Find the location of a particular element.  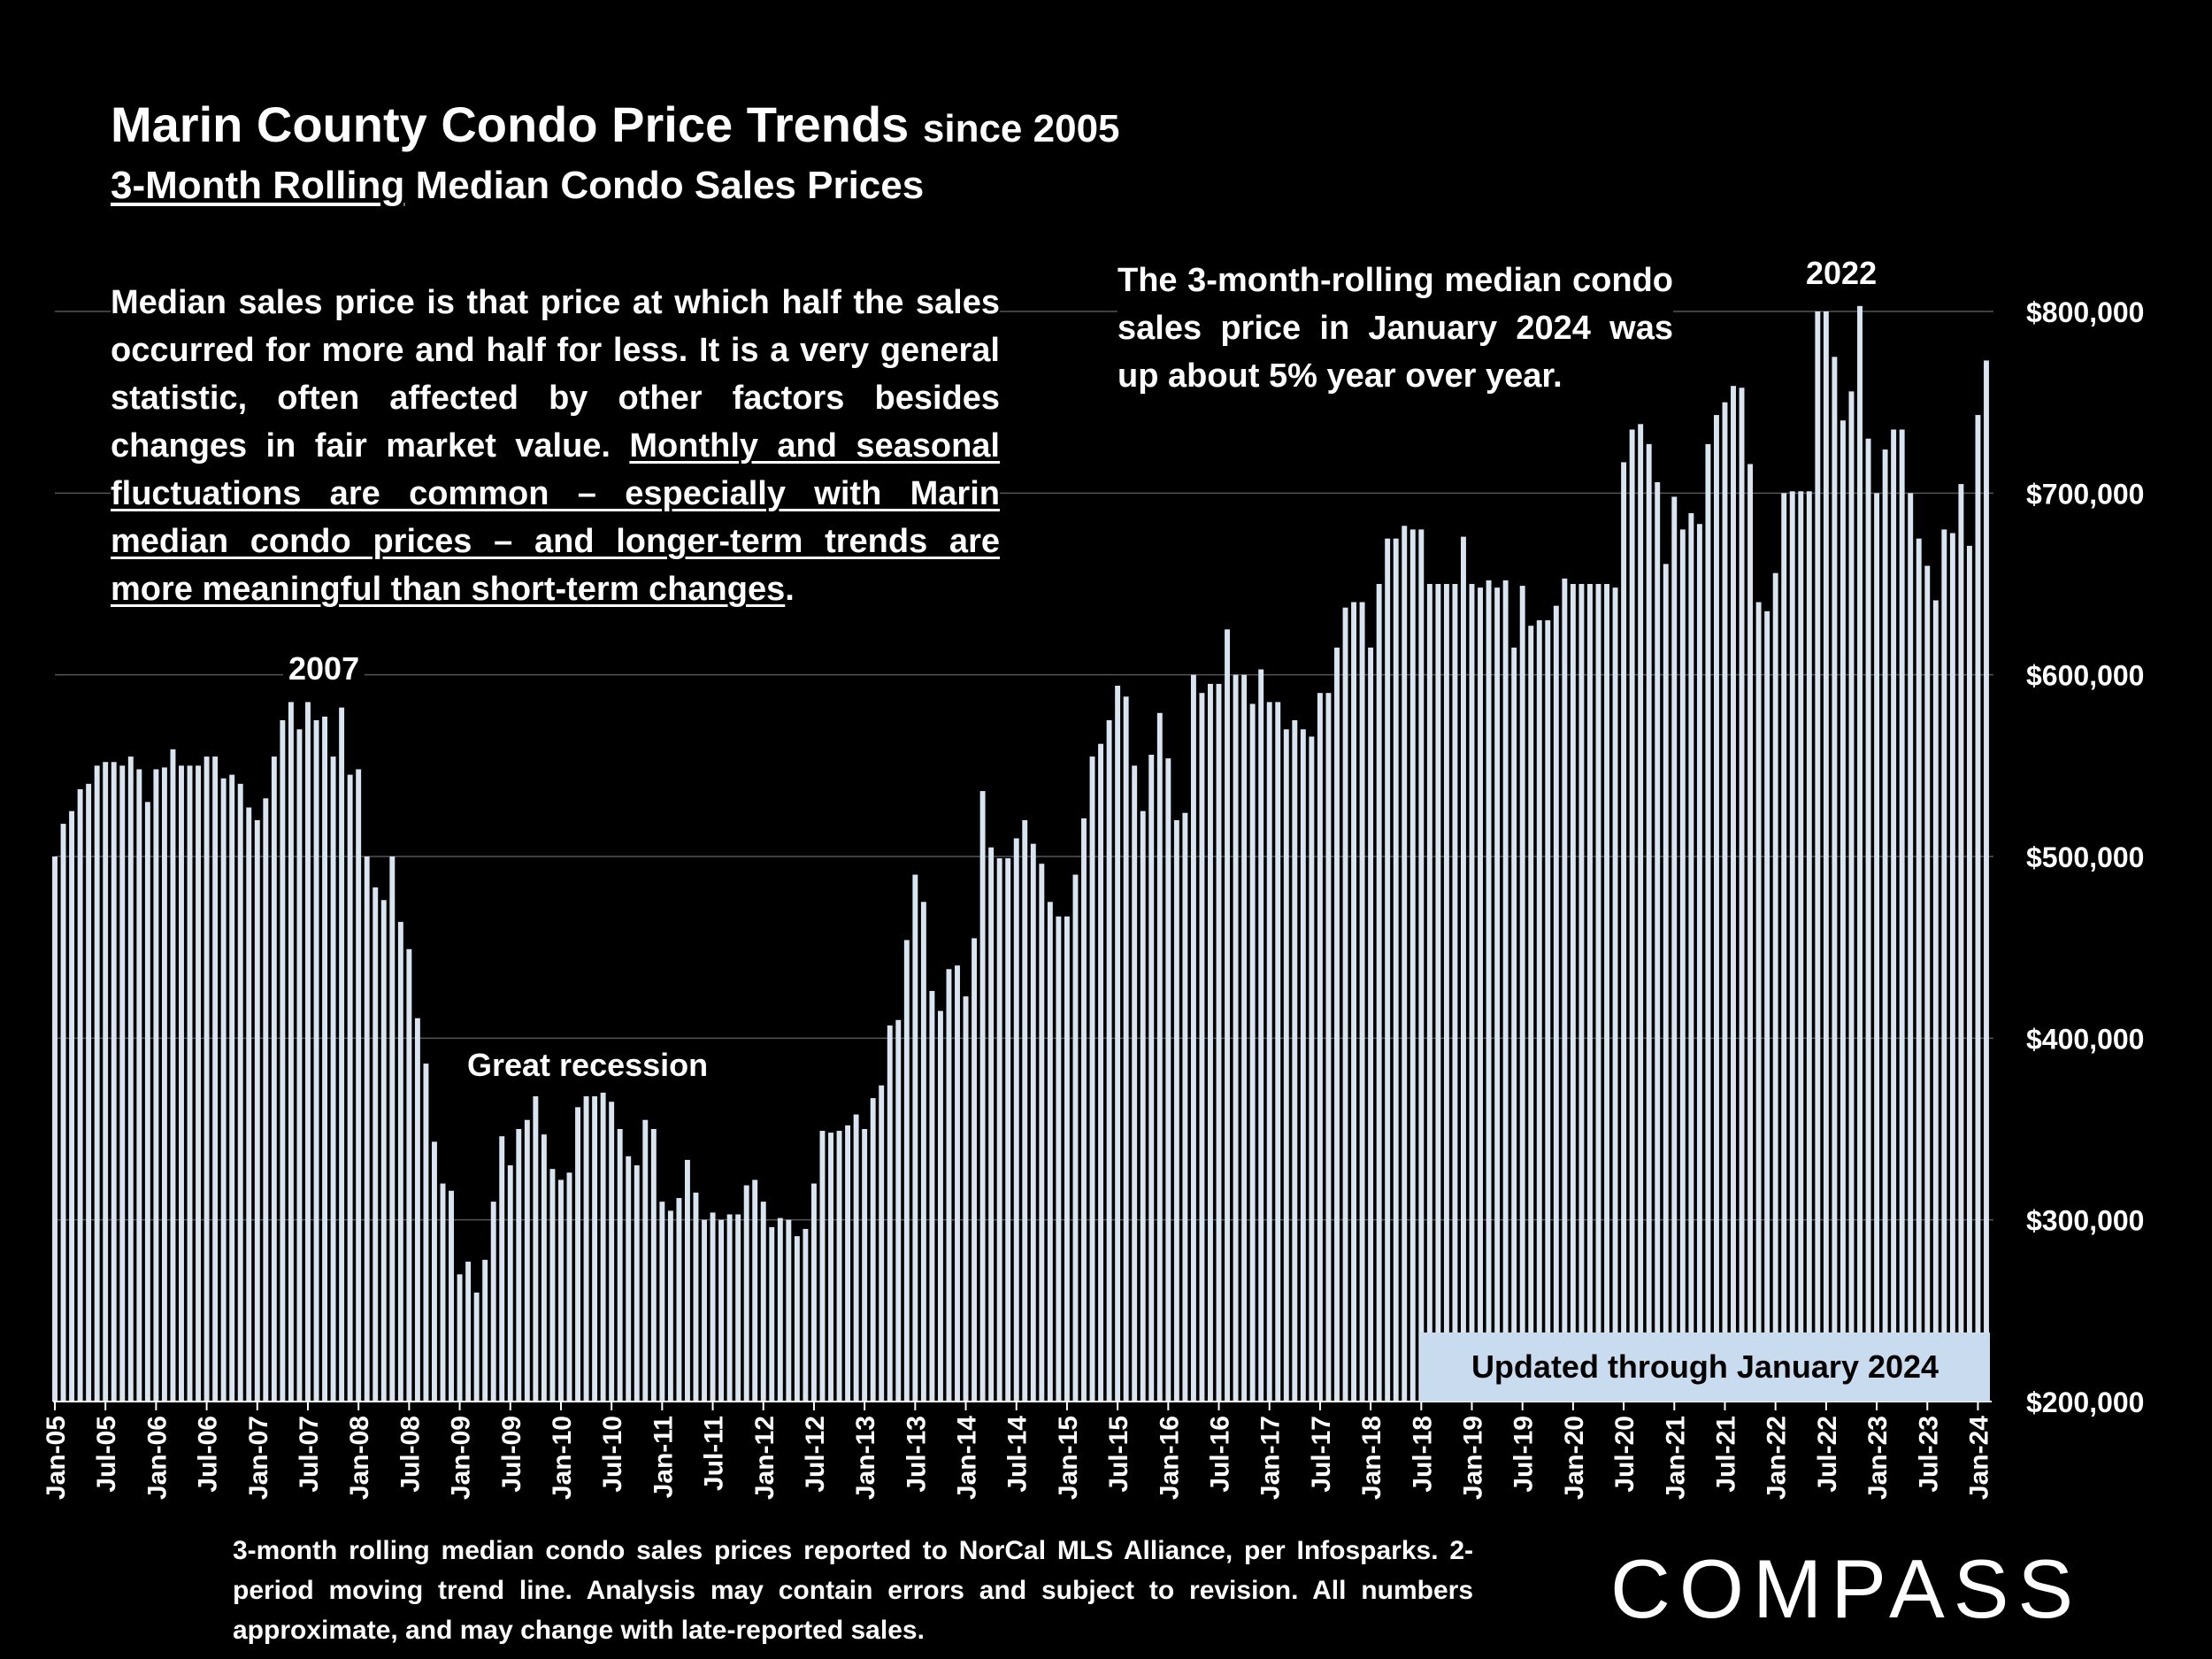

x-tick-label-16: Jan-13 is located at coordinates (866, 1458).